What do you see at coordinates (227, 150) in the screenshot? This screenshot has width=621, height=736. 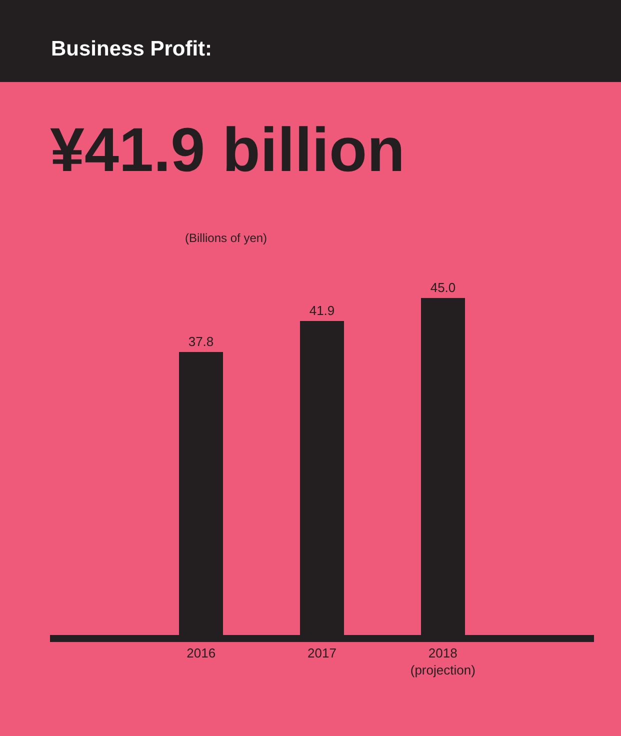 I see `chart-subtitle: ¥41.9 billion` at bounding box center [227, 150].